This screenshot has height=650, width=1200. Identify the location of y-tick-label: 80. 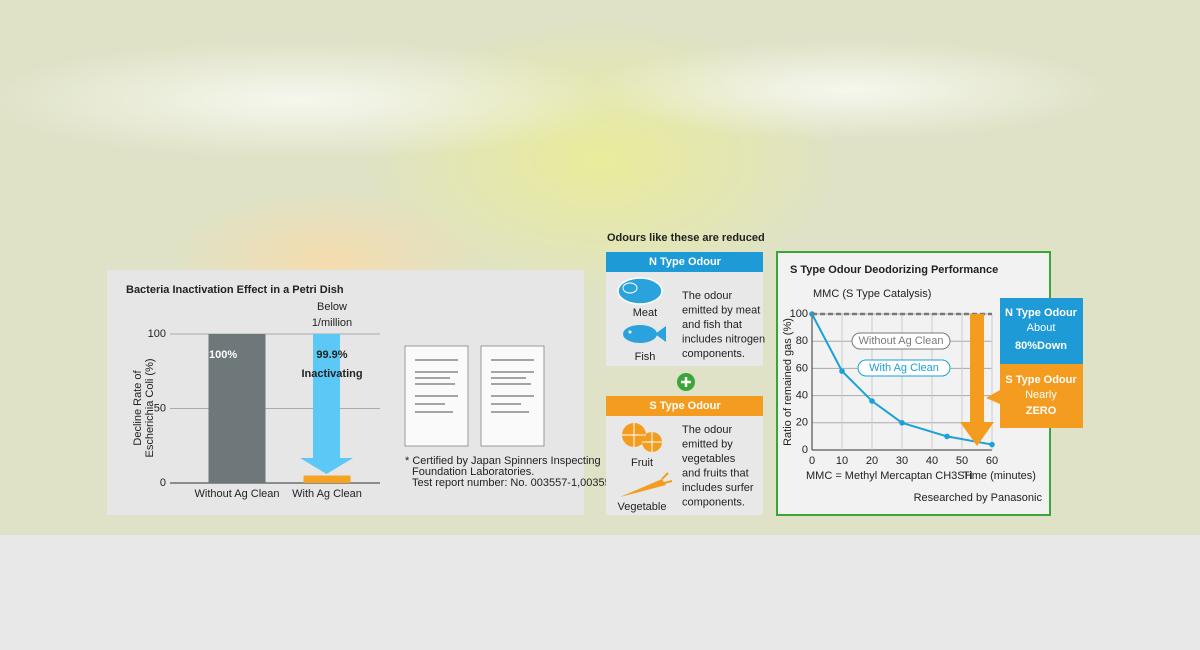
(802, 341).